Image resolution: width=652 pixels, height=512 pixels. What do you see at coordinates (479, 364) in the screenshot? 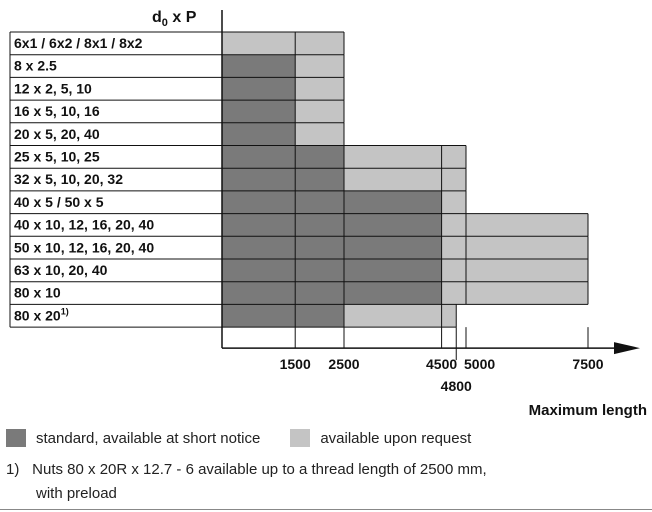
I see `x-tick-label: 5000` at bounding box center [479, 364].